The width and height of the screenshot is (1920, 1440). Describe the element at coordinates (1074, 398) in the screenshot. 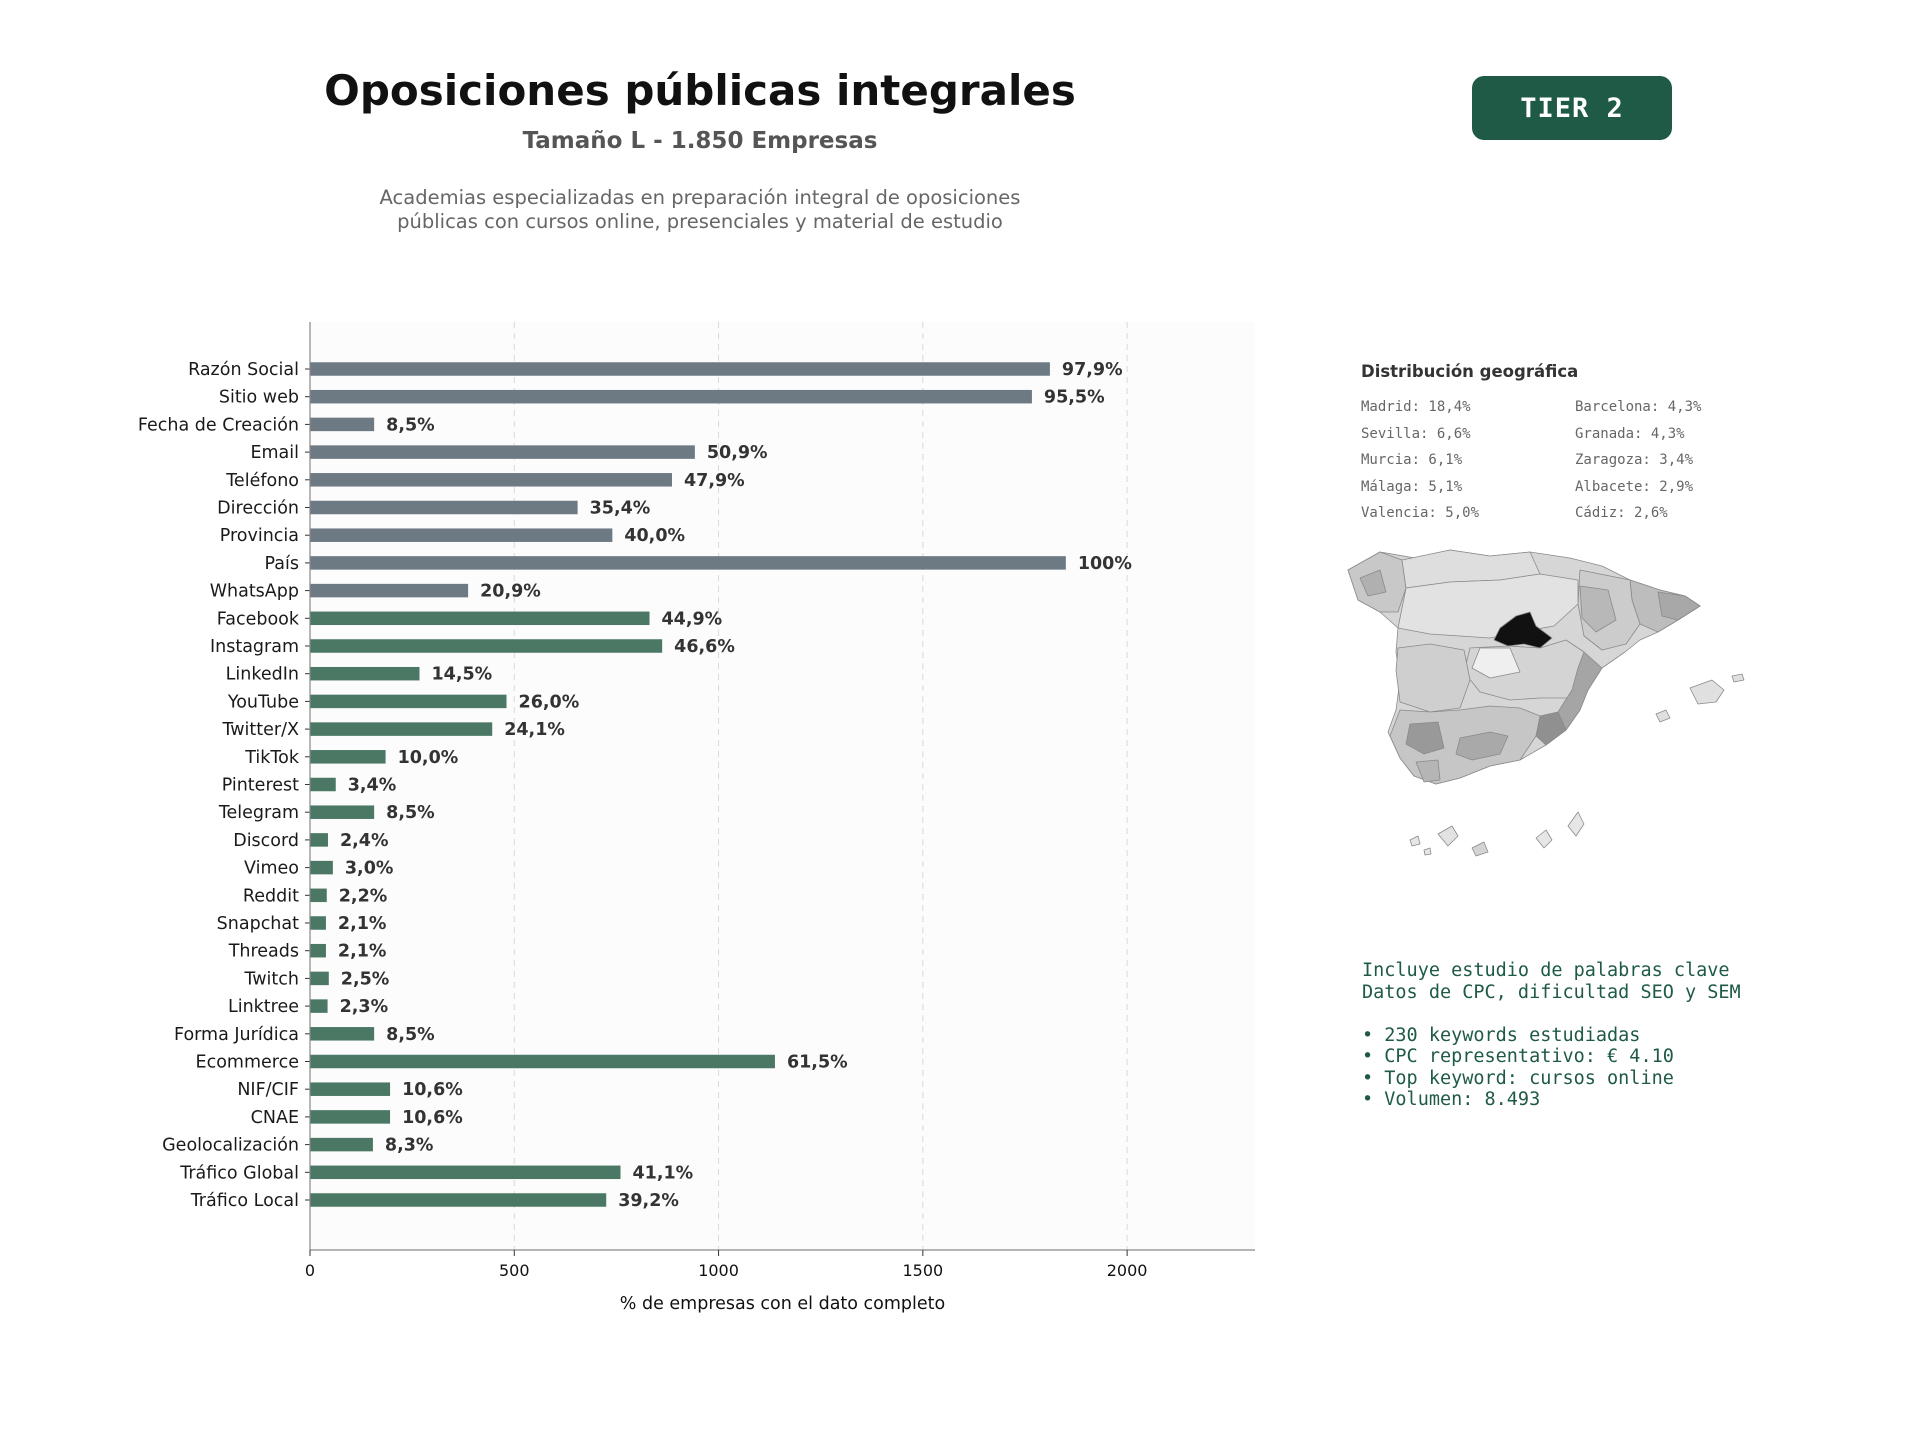

I see `data-label: 95,5%` at that location.